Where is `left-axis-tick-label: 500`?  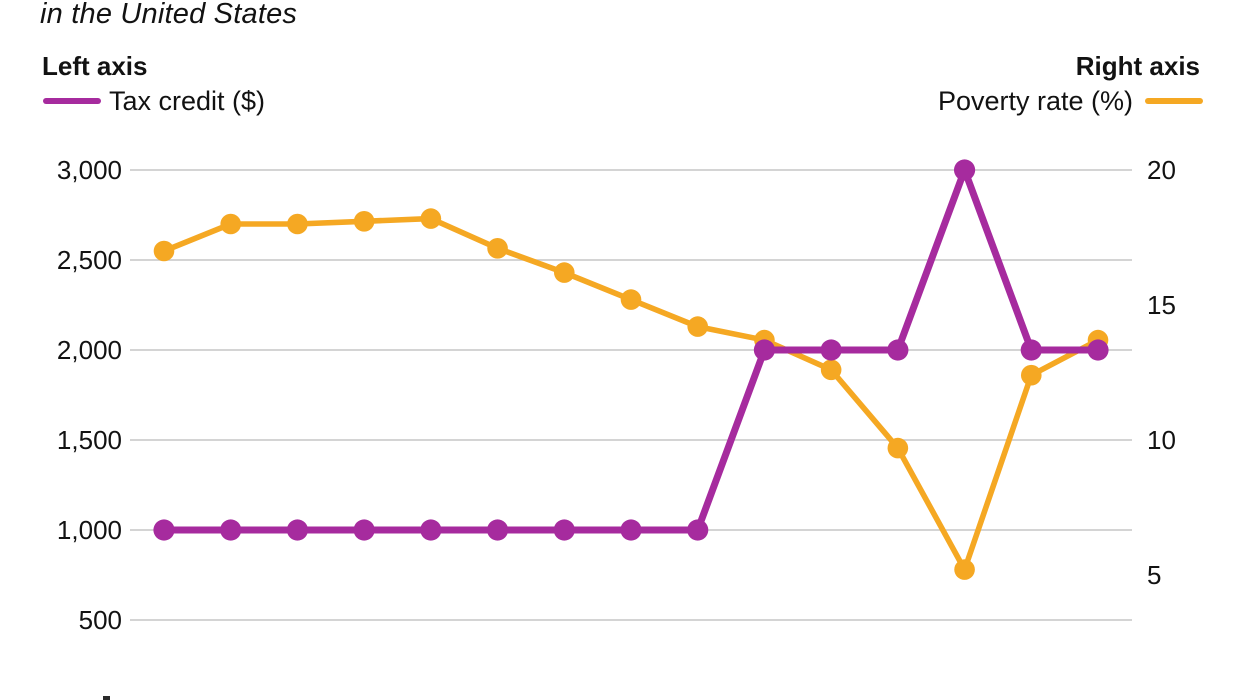 left-axis-tick-label: 500 is located at coordinates (100, 620).